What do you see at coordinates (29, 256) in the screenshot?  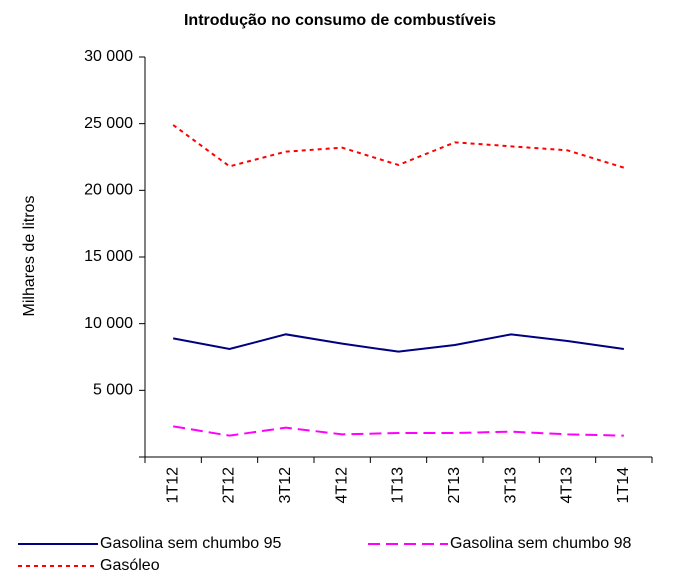 I see `y-axis-label: Milhares de litros` at bounding box center [29, 256].